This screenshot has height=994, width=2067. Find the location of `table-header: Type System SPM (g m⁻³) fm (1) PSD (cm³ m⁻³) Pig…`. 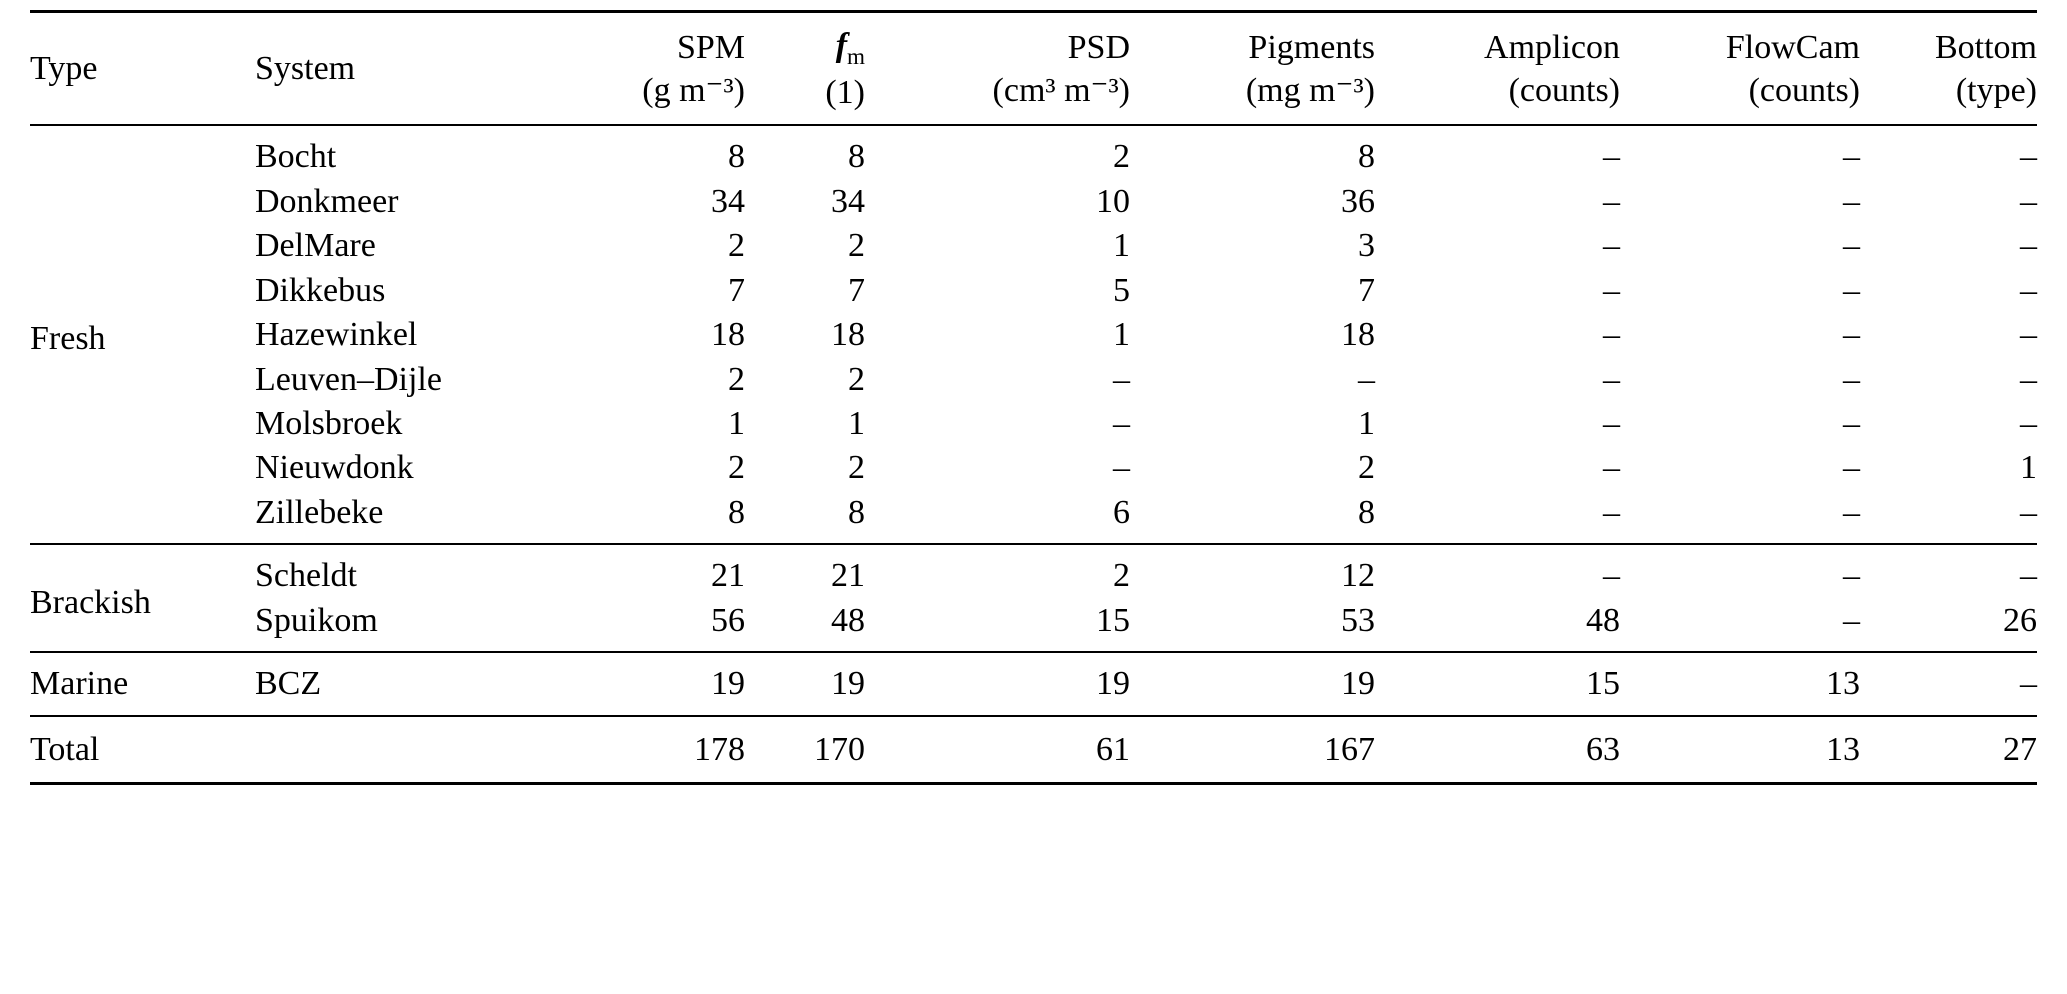

table-header: Type System SPM (g m⁻³) fm (1) PSD (cm³ m⁻³) Pig… is located at coordinates (1033, 69).